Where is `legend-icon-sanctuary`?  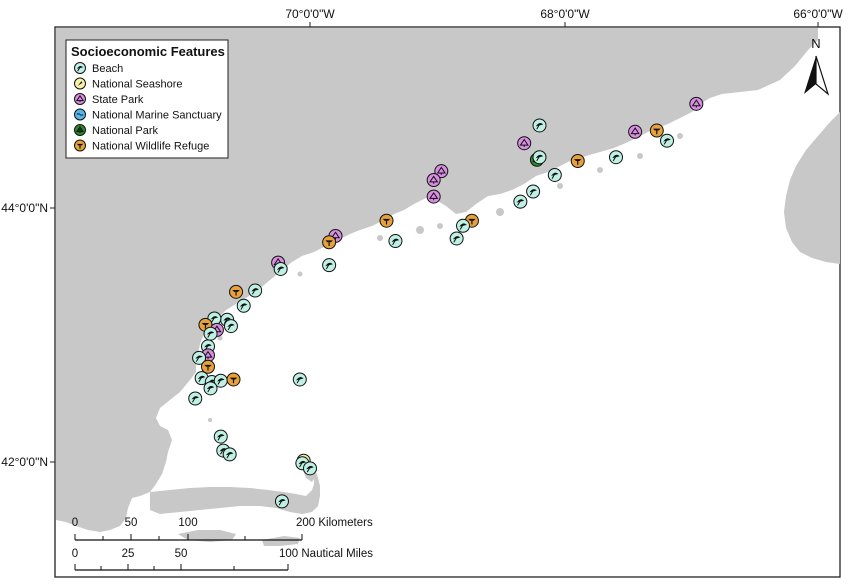 legend-icon-sanctuary is located at coordinates (80, 114).